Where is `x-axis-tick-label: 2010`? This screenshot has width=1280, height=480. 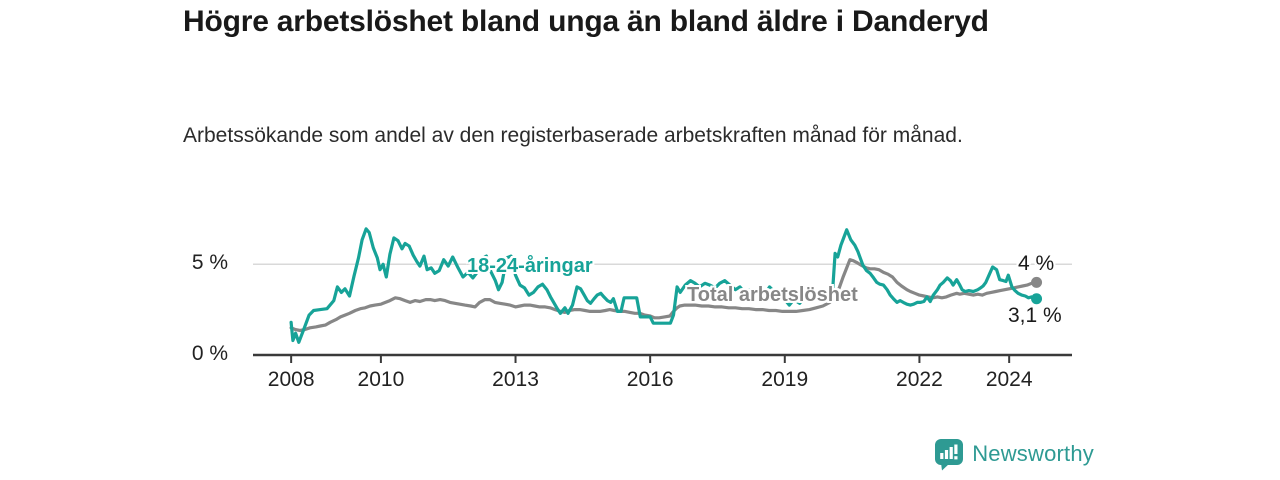
x-axis-tick-label: 2010 is located at coordinates (381, 379).